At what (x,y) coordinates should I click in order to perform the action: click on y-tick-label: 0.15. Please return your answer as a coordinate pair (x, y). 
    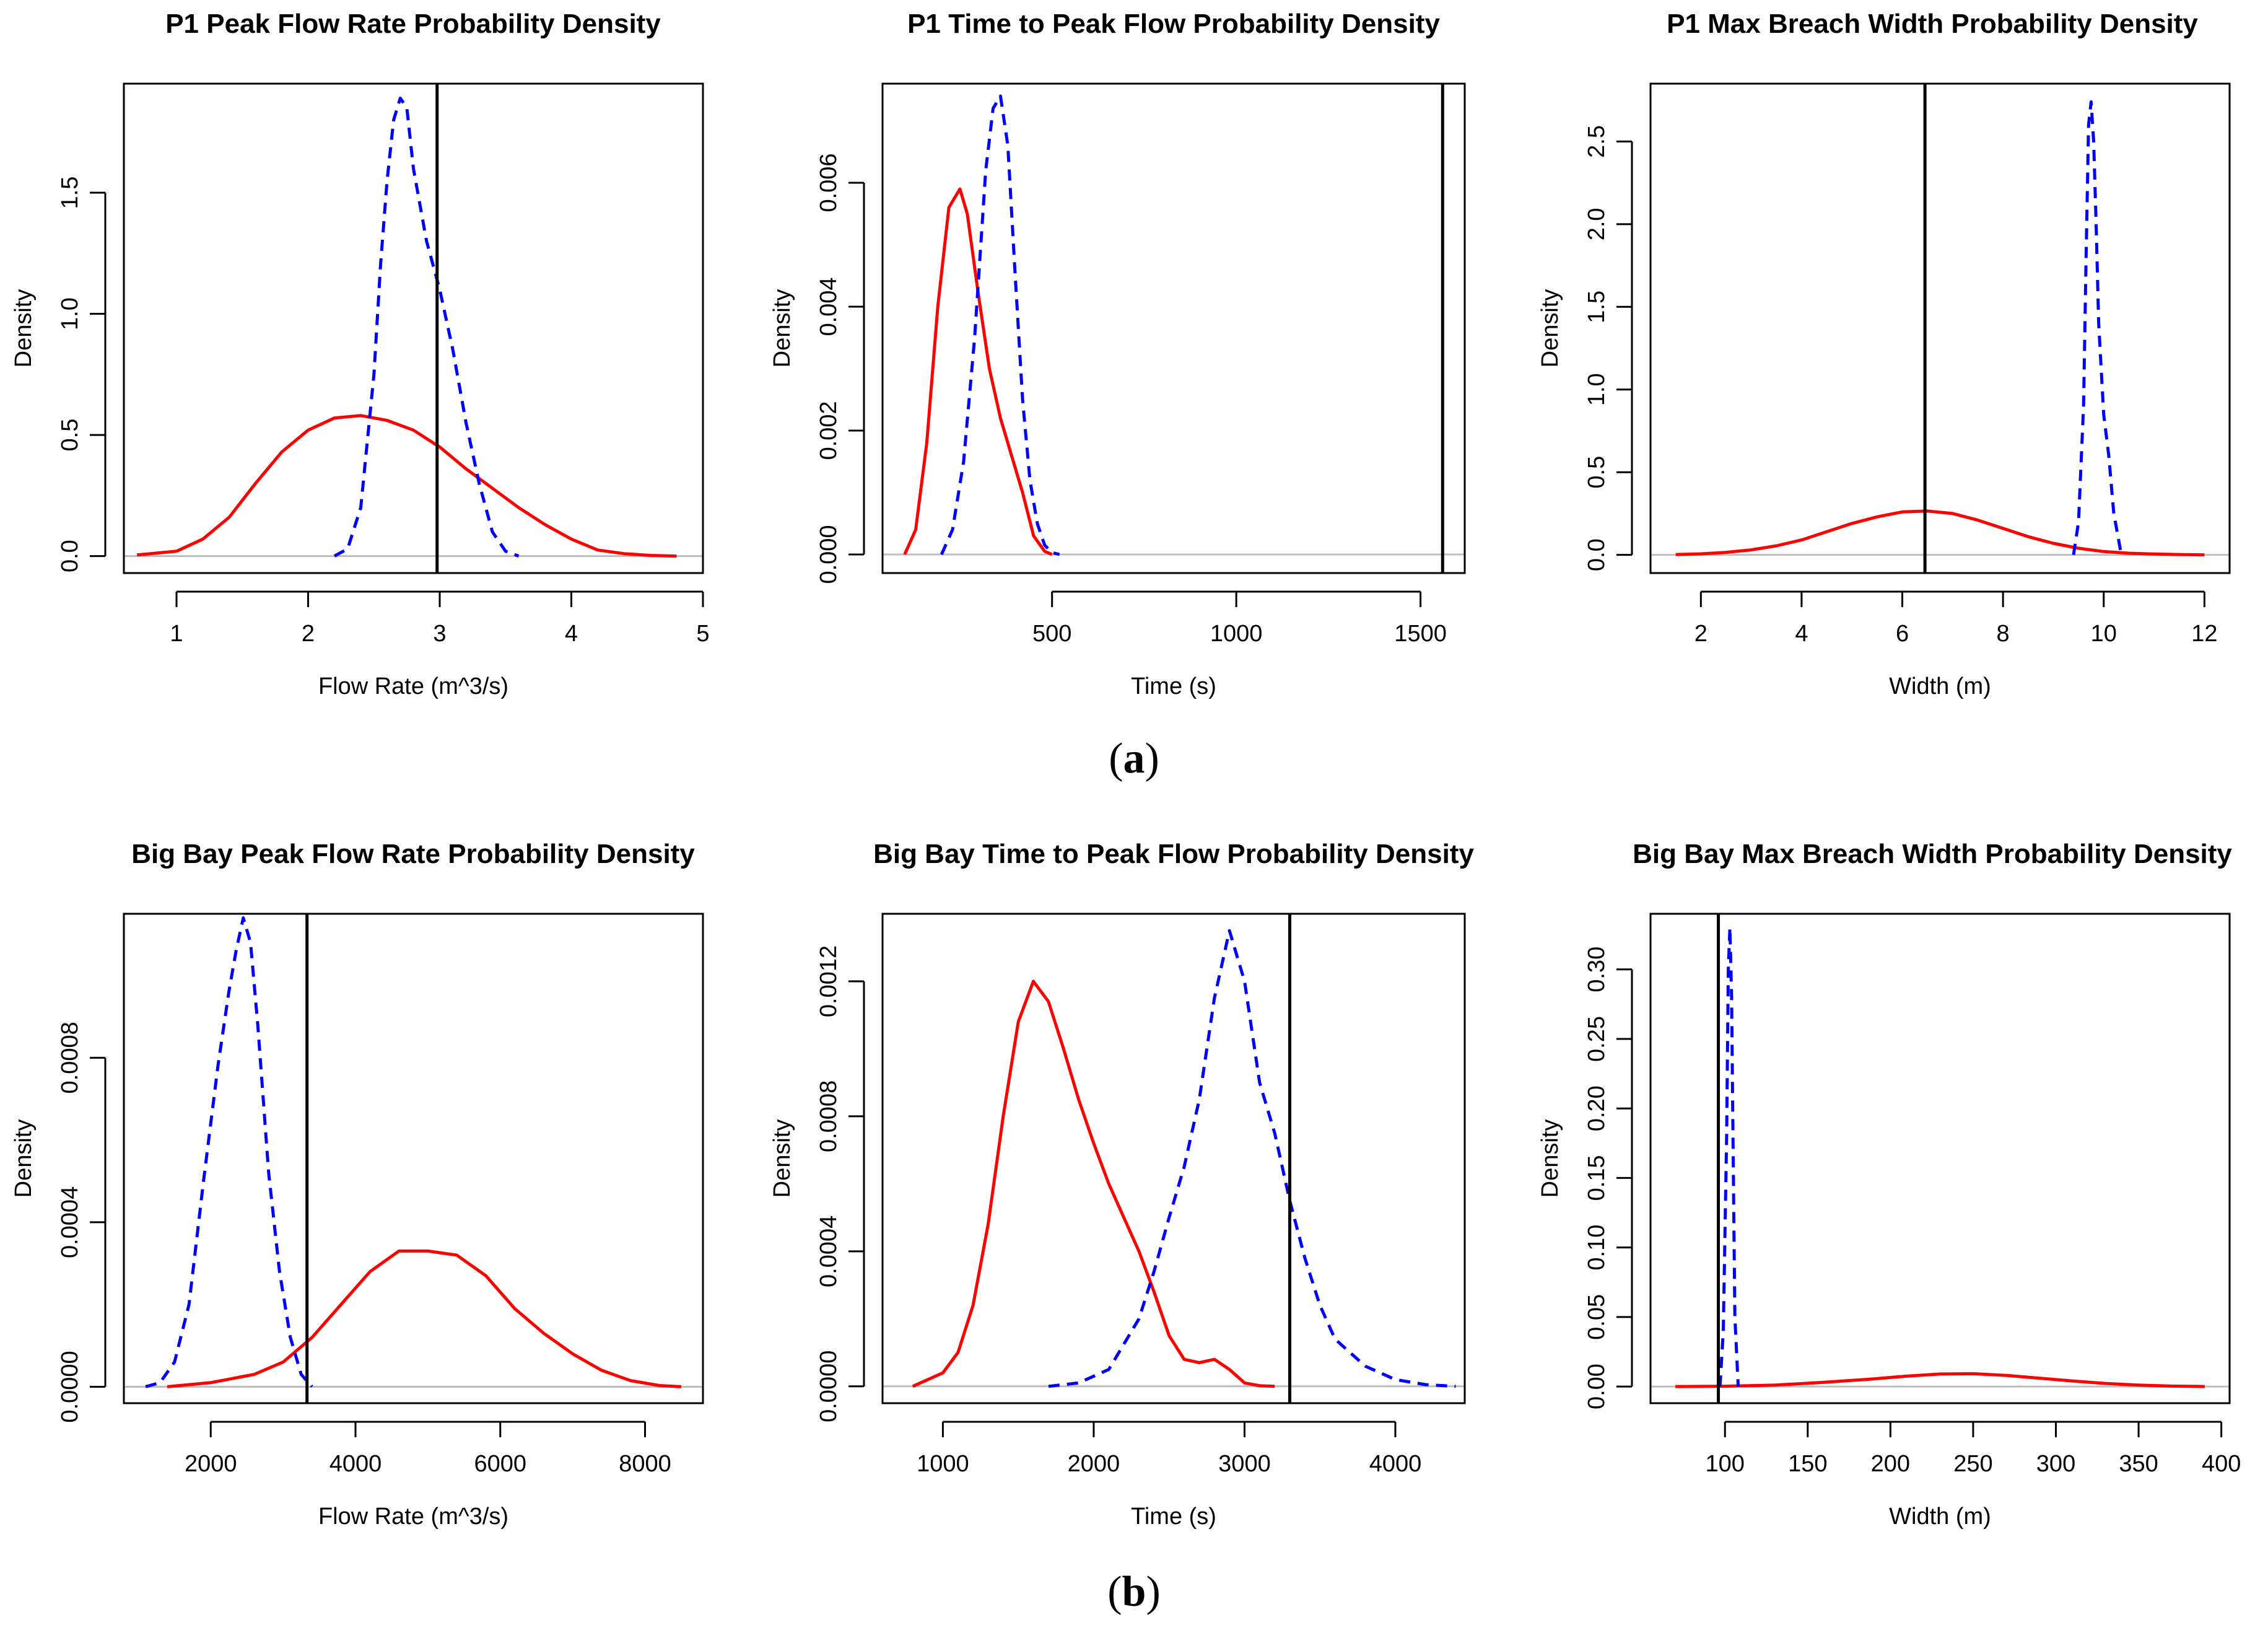
    Looking at the image, I should click on (1597, 1178).